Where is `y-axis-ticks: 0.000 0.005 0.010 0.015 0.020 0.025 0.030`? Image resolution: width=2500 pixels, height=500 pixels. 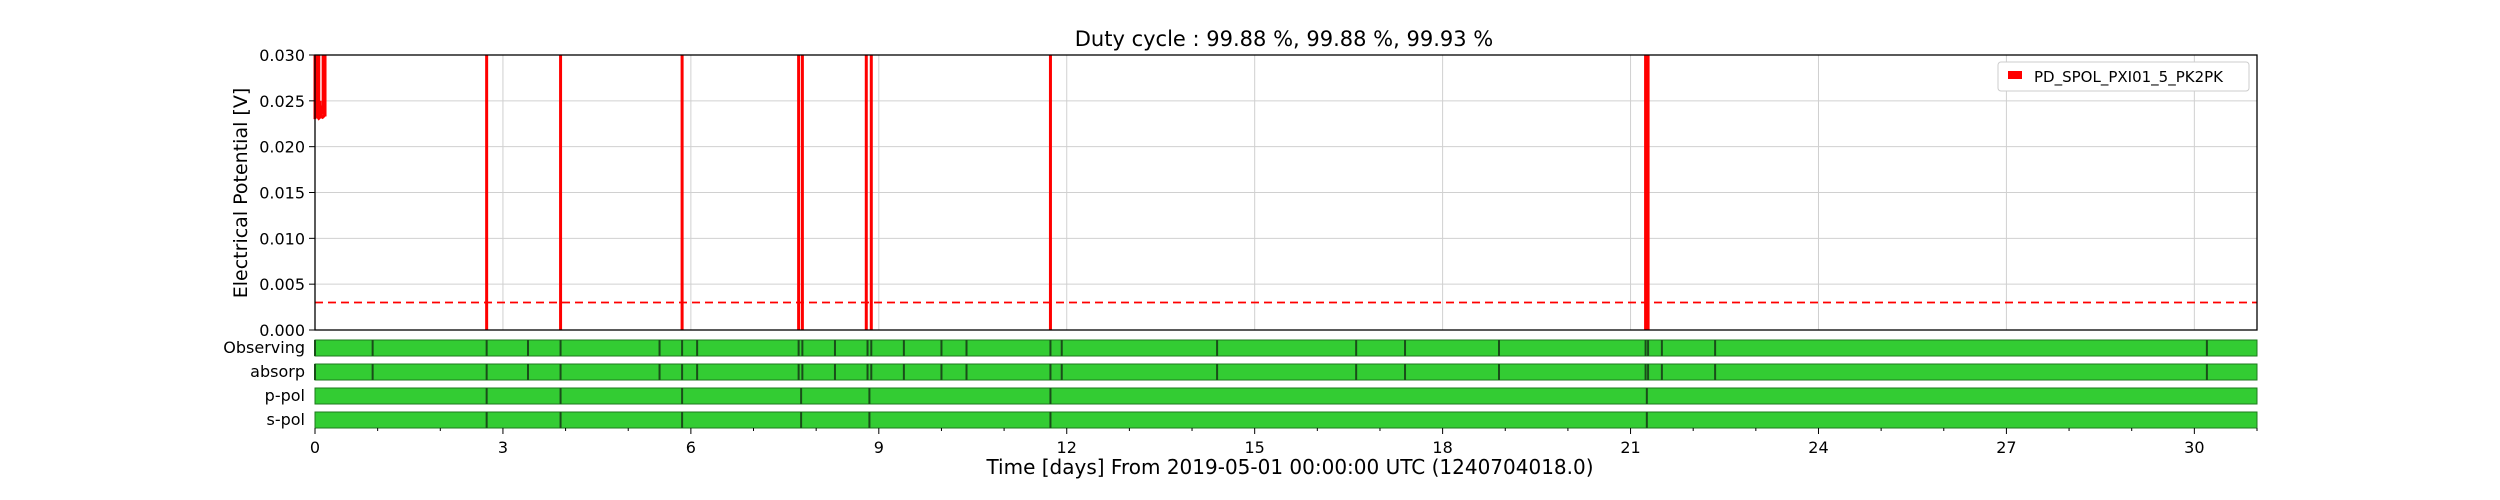 y-axis-ticks: 0.000 0.005 0.010 0.015 0.020 0.025 0.030 is located at coordinates (287, 193).